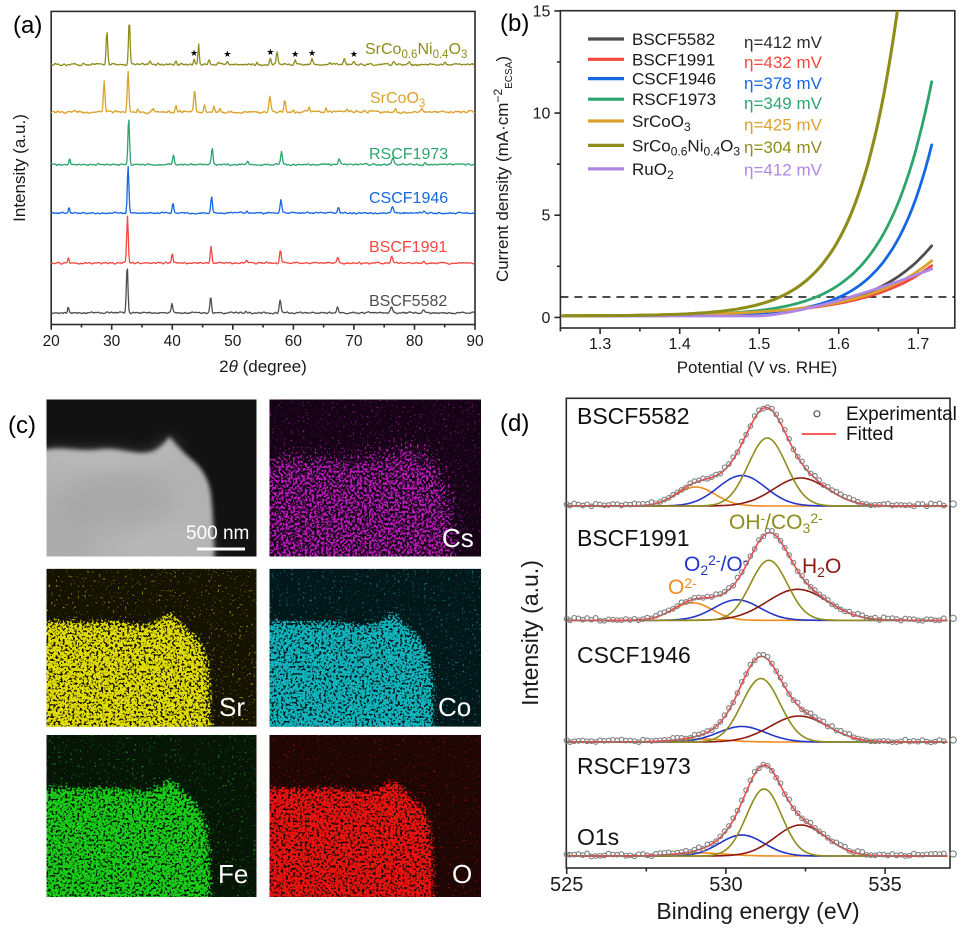  I want to click on svg-text: 80, so click(415, 341).